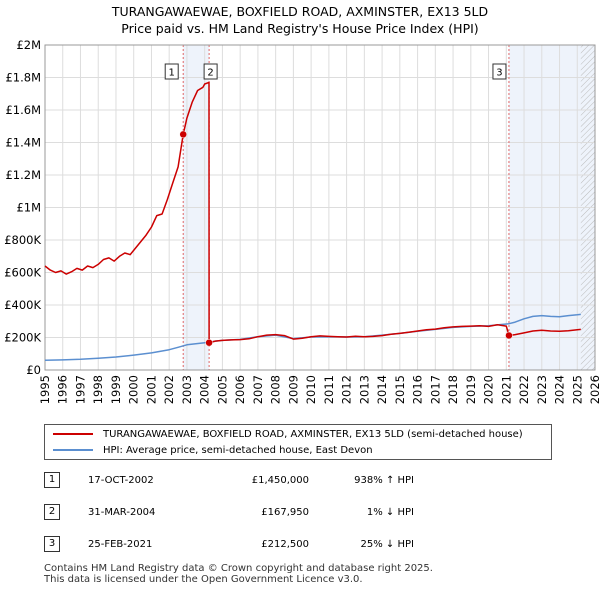 The width and height of the screenshot is (600, 590). I want to click on transaction-price: £1,450,000, so click(280, 480).